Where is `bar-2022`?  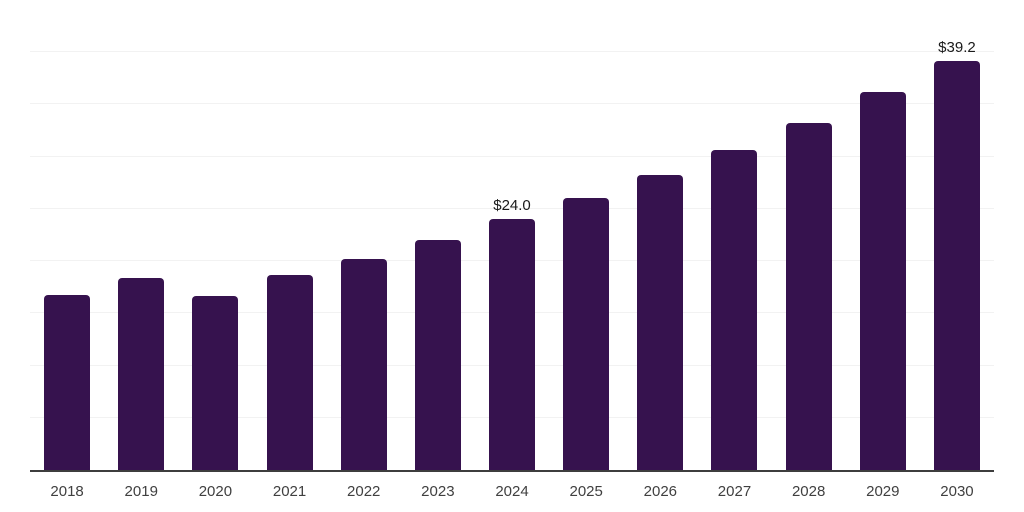
bar-2022 is located at coordinates (363, 364).